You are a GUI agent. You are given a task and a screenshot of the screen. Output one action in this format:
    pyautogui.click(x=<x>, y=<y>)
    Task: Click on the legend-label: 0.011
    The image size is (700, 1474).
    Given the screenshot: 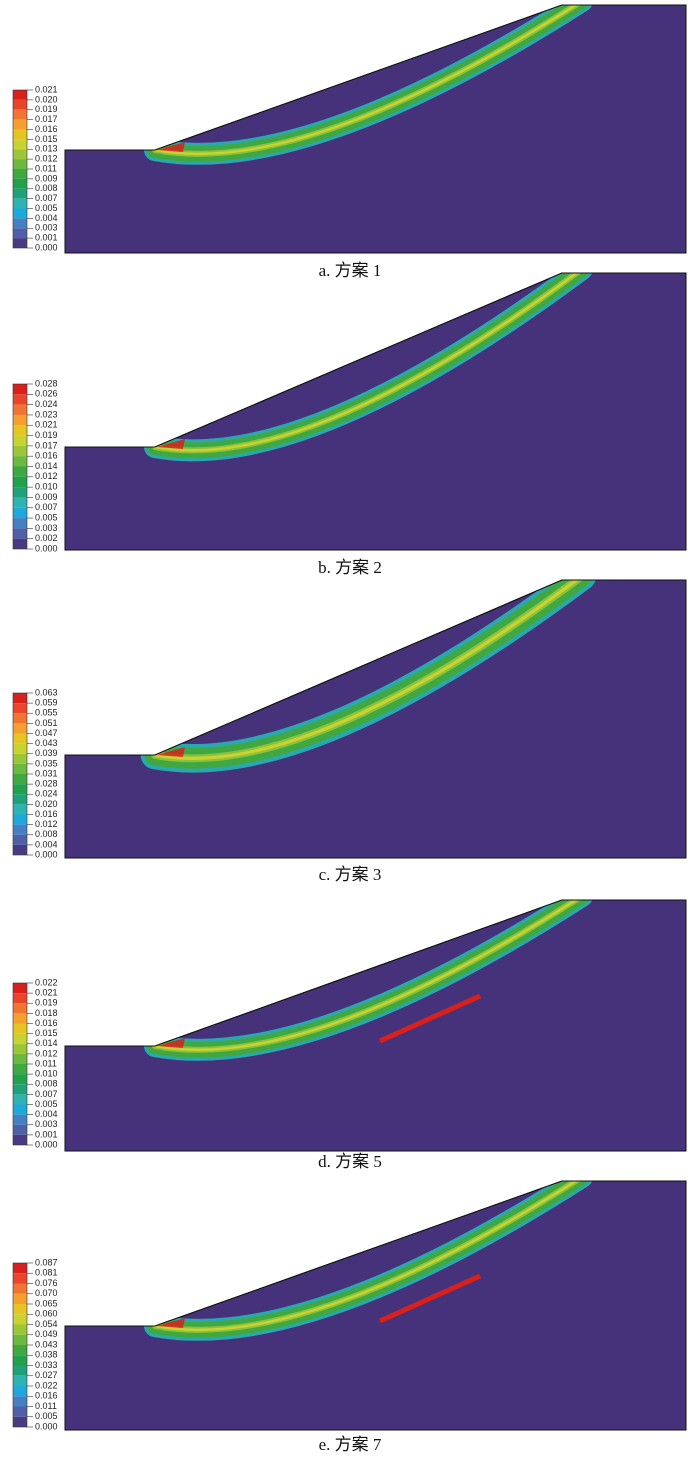 What is the action you would take?
    pyautogui.click(x=46, y=1406)
    